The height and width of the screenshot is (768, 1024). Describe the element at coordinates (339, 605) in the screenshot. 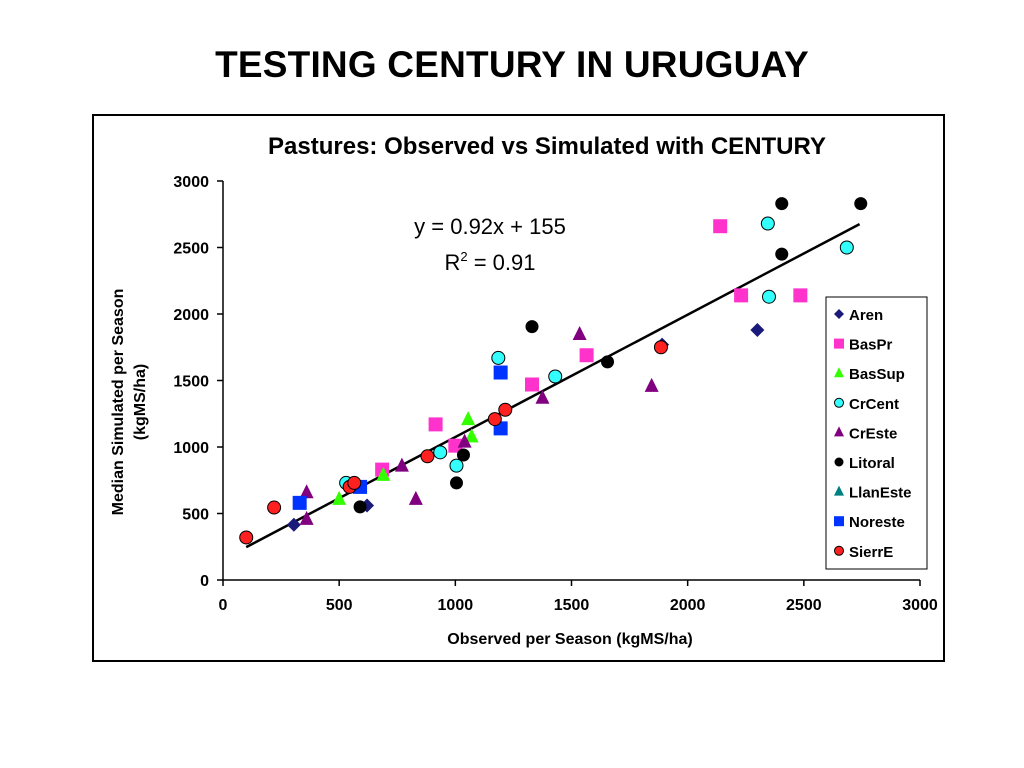

I see `x-tick-label: 500` at that location.